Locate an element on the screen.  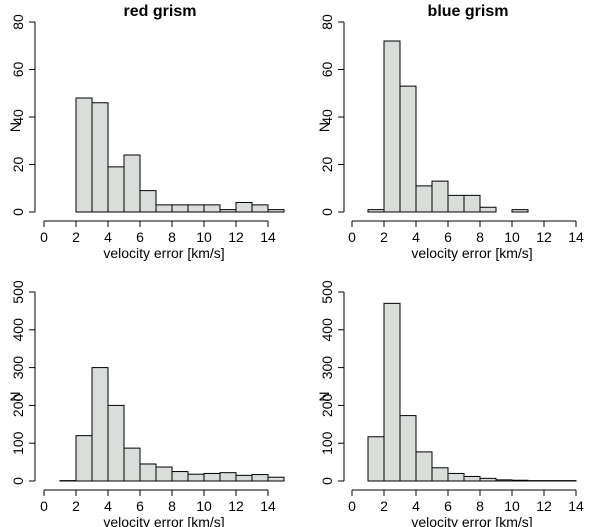
y-tick-label: 100 is located at coordinates (327, 443).